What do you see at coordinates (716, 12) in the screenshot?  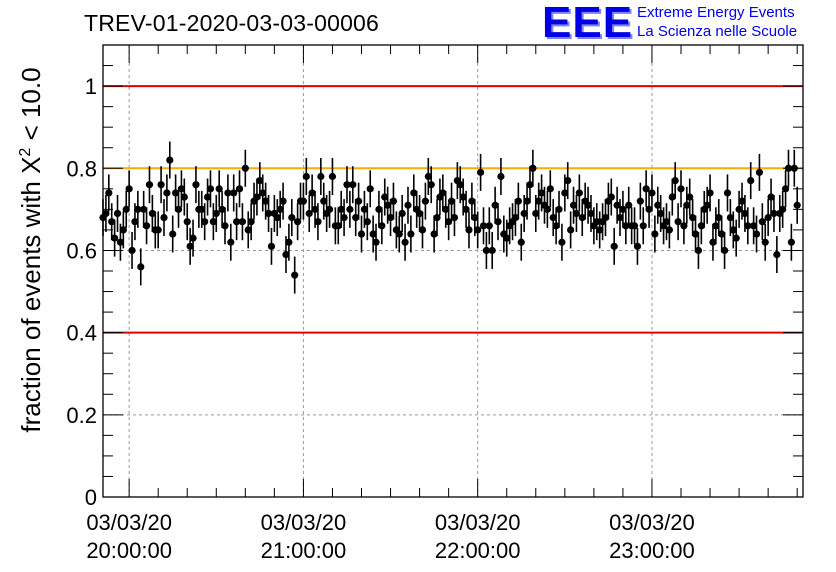 I see `logo-line-1: Extreme Energy Events` at bounding box center [716, 12].